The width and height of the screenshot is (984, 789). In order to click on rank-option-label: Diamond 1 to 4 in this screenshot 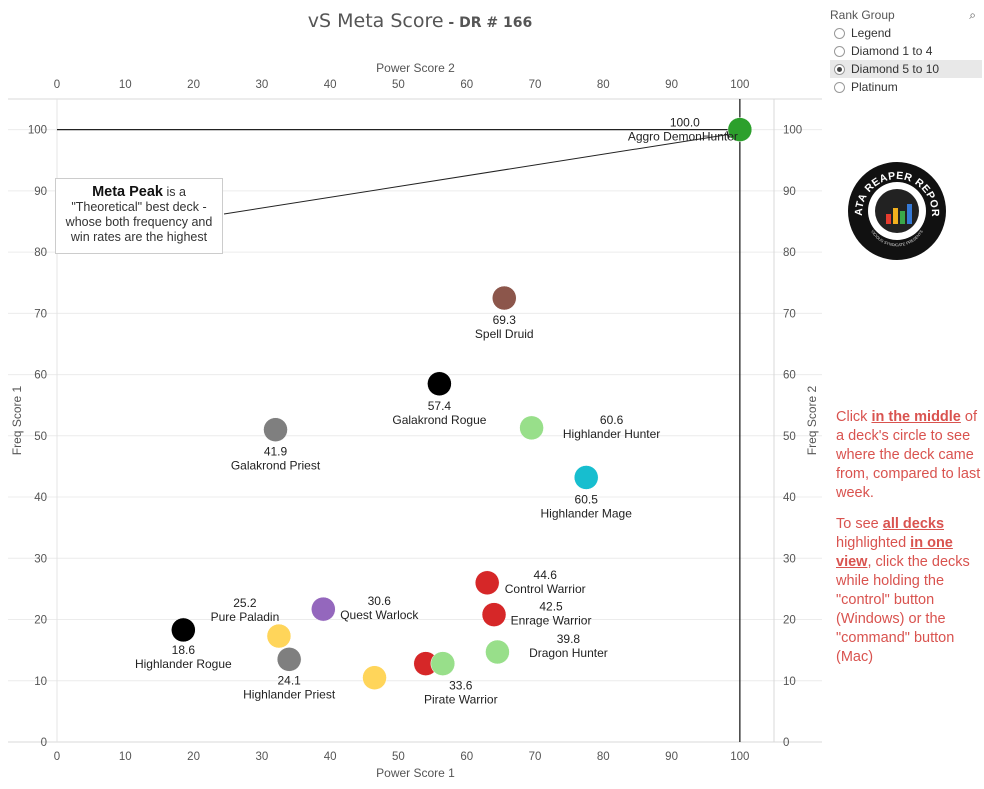, I will do `click(892, 51)`.